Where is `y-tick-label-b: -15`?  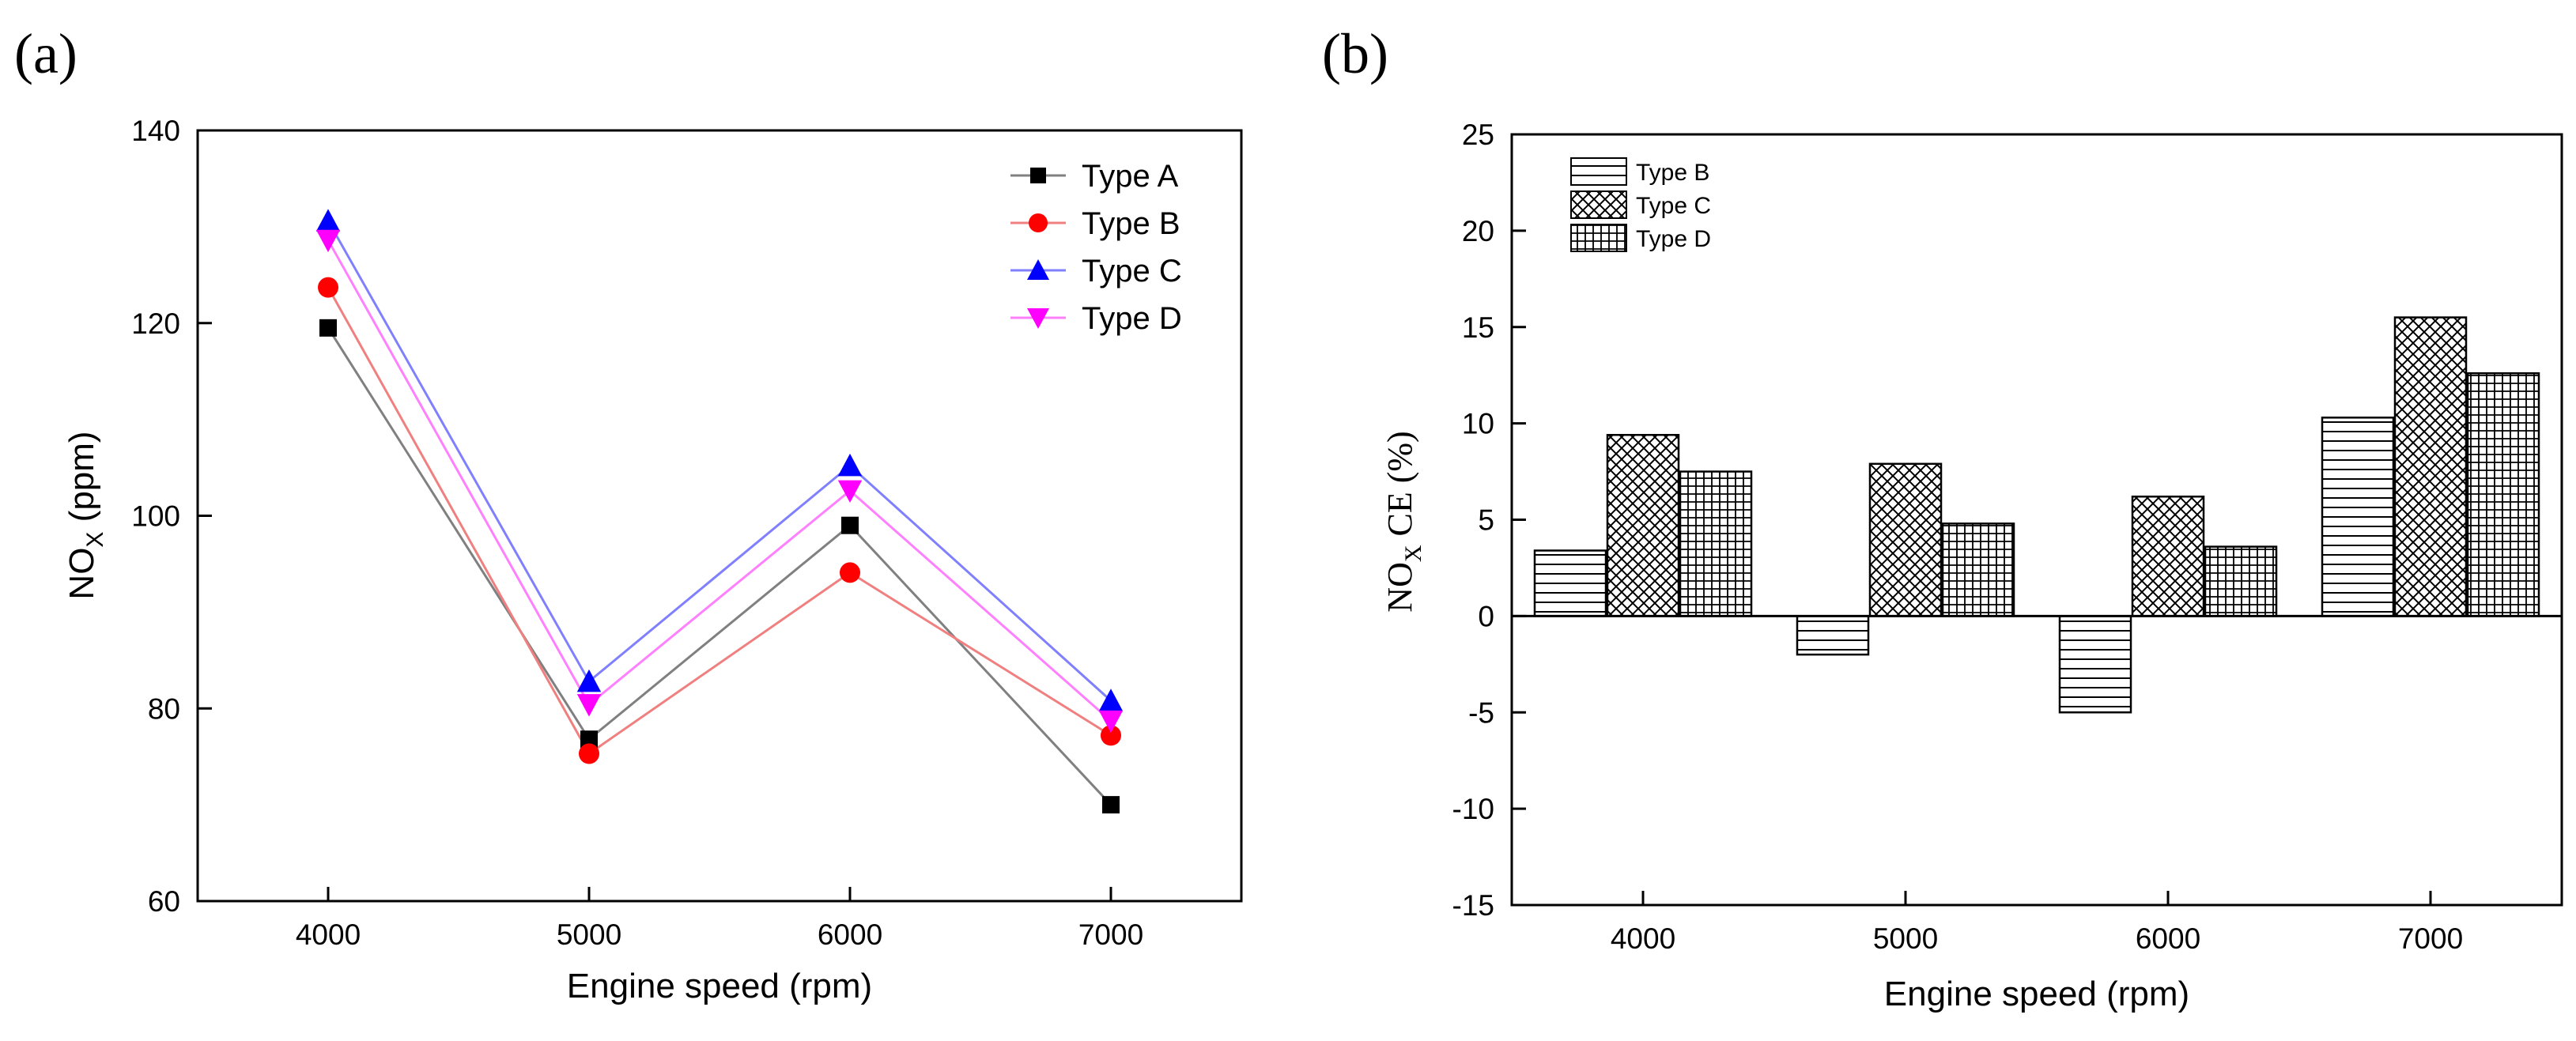 y-tick-label-b: -15 is located at coordinates (1473, 905).